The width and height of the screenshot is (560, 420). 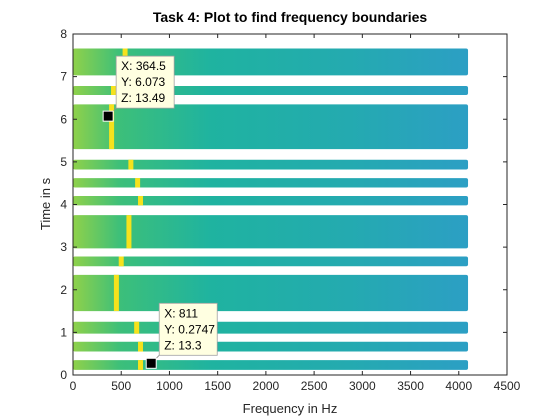 What do you see at coordinates (63, 34) in the screenshot?
I see `y-tick-label: 8` at bounding box center [63, 34].